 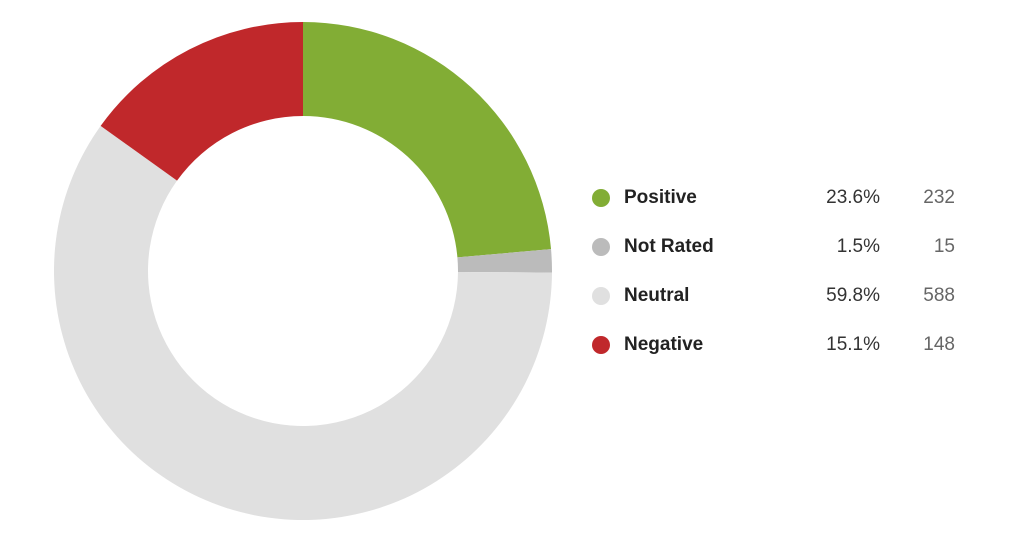 What do you see at coordinates (939, 295) in the screenshot?
I see `count-label: 588` at bounding box center [939, 295].